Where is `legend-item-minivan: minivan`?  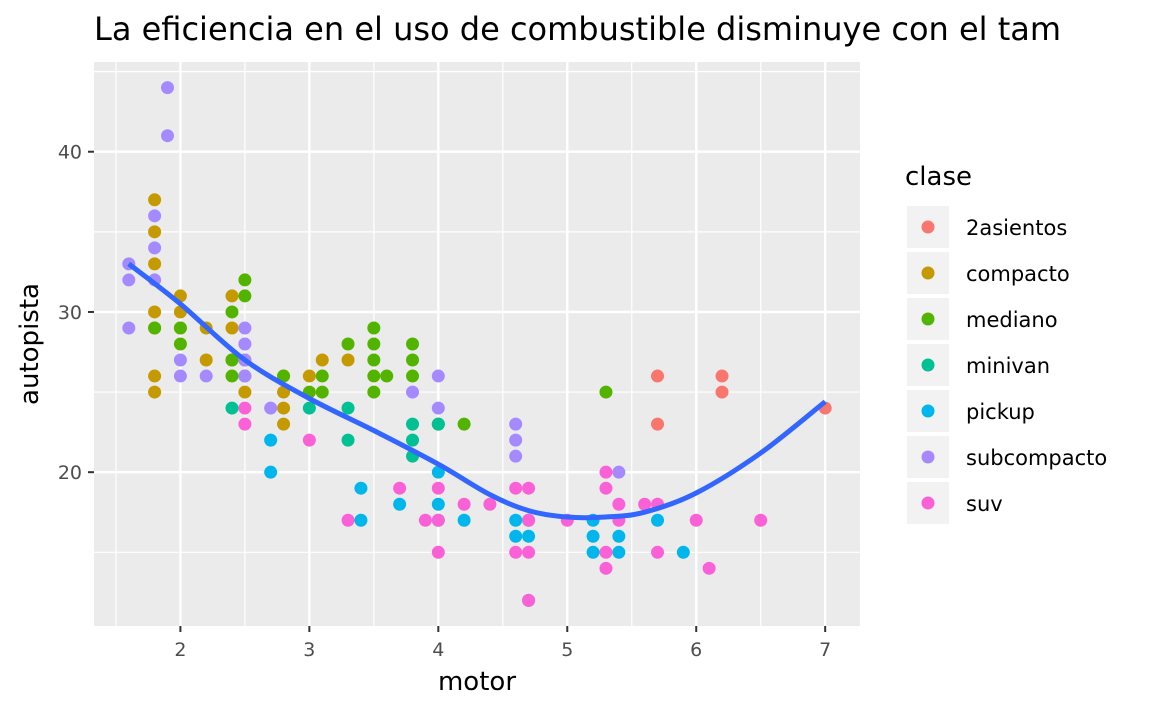 legend-item-minivan: minivan is located at coordinates (978, 365).